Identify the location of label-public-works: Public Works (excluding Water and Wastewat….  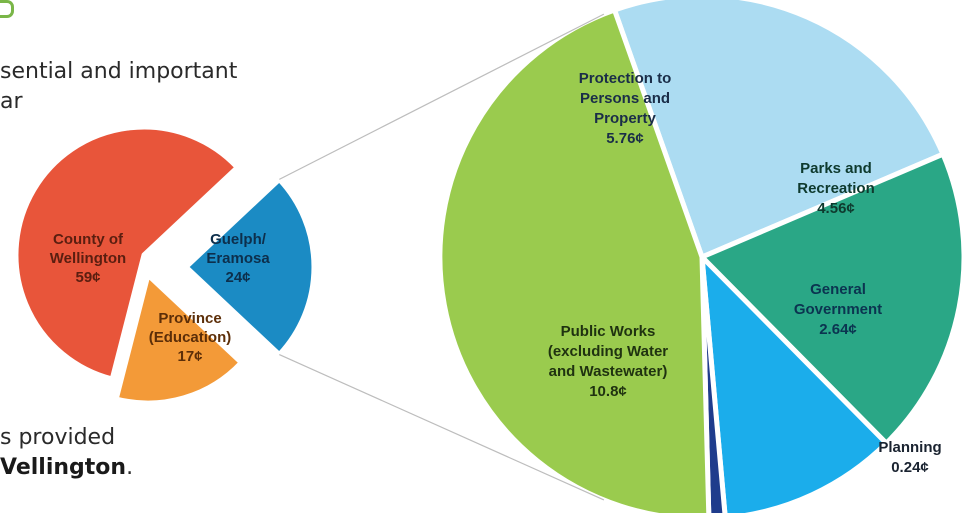
(608, 361).